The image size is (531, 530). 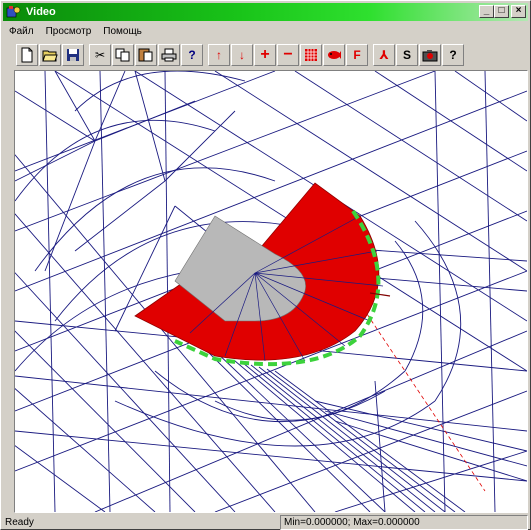 What do you see at coordinates (14, 12) in the screenshot?
I see `app-icon` at bounding box center [14, 12].